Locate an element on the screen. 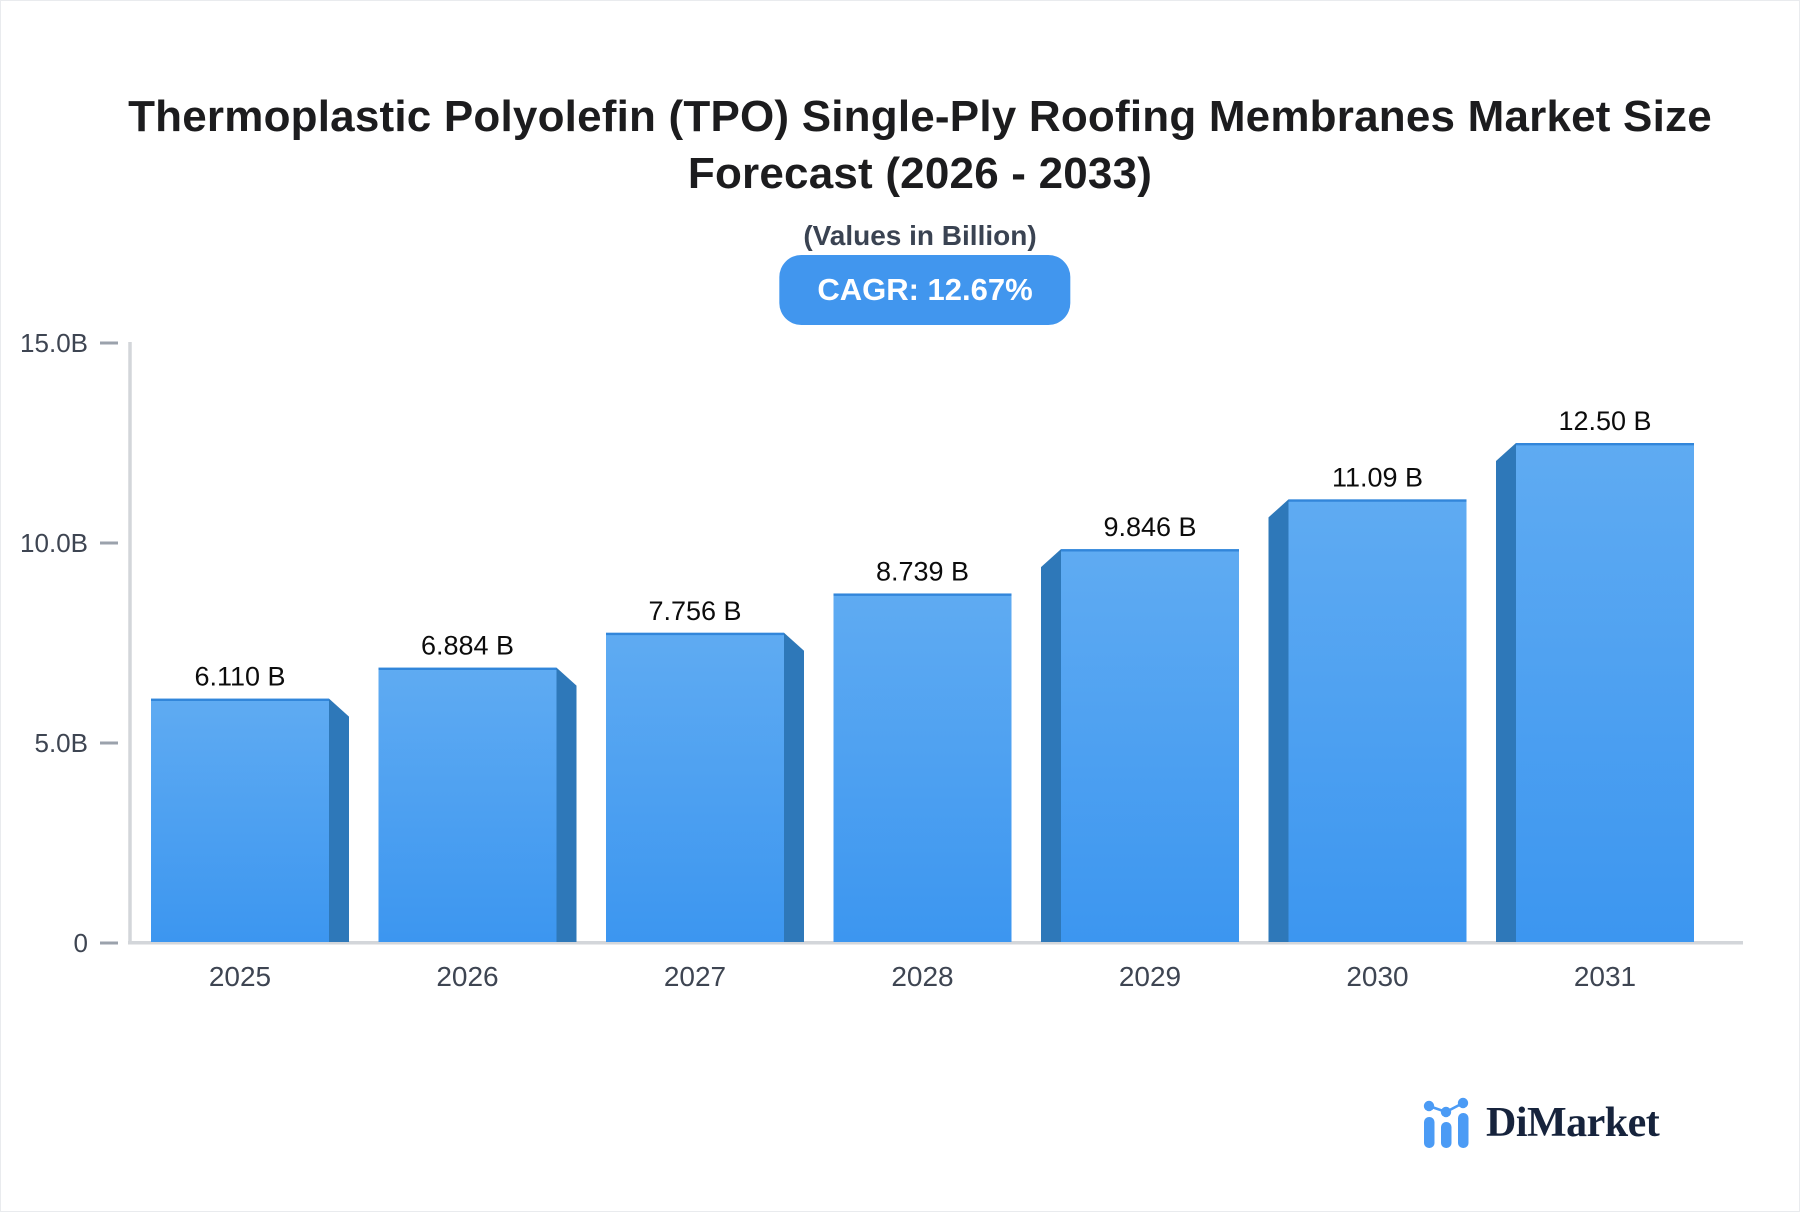 The height and width of the screenshot is (1212, 1800). x-axis-label: 2031 is located at coordinates (1605, 976).